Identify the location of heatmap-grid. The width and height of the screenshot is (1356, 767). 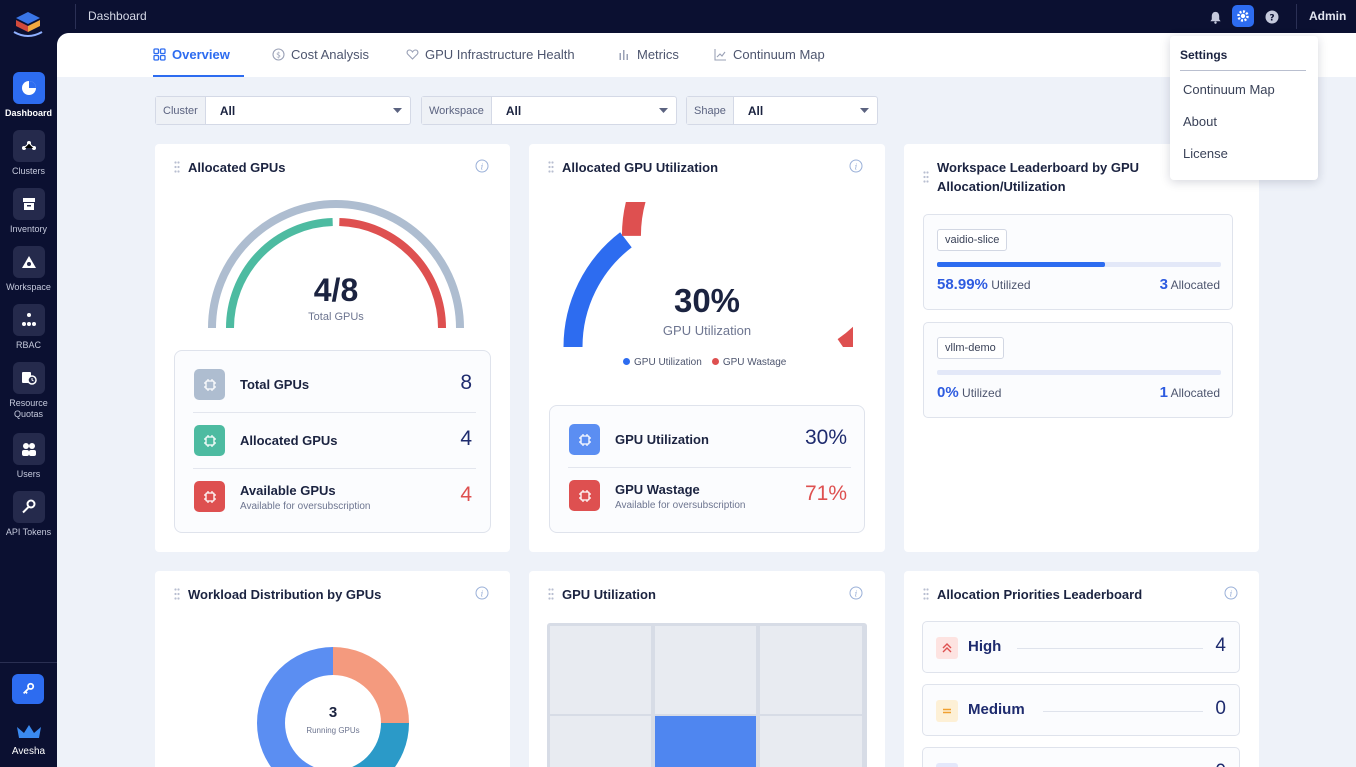
(707, 695).